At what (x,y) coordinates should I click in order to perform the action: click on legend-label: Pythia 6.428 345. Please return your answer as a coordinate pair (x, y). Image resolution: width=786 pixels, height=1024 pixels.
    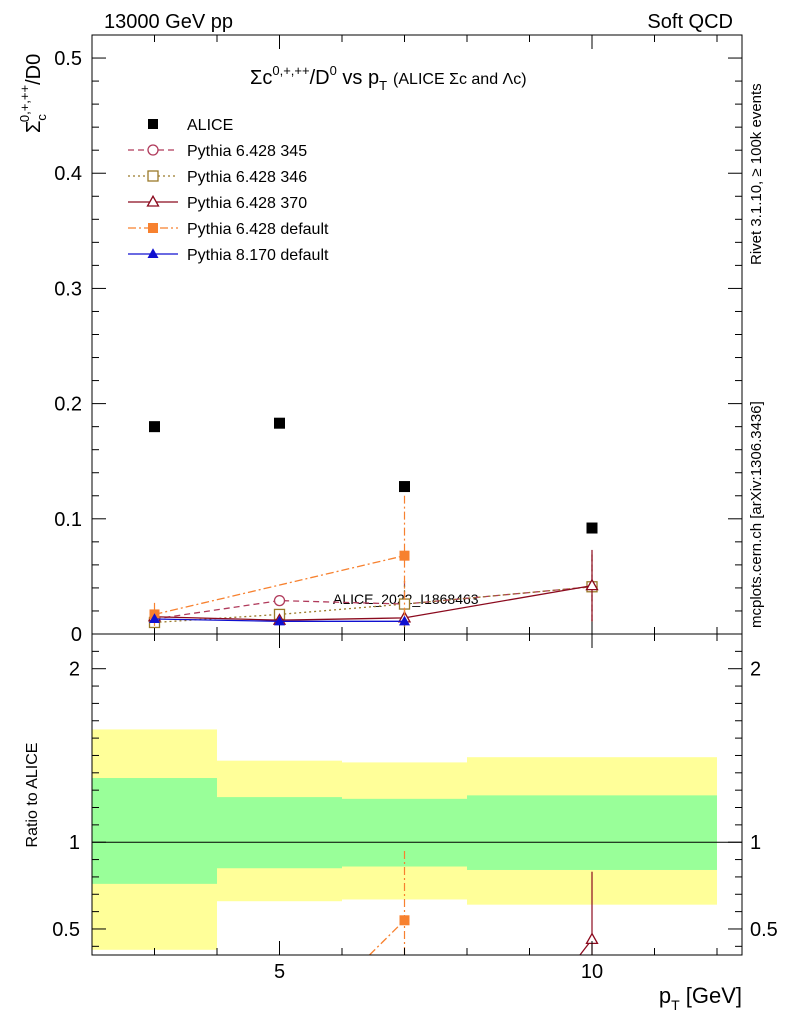
    Looking at the image, I should click on (247, 151).